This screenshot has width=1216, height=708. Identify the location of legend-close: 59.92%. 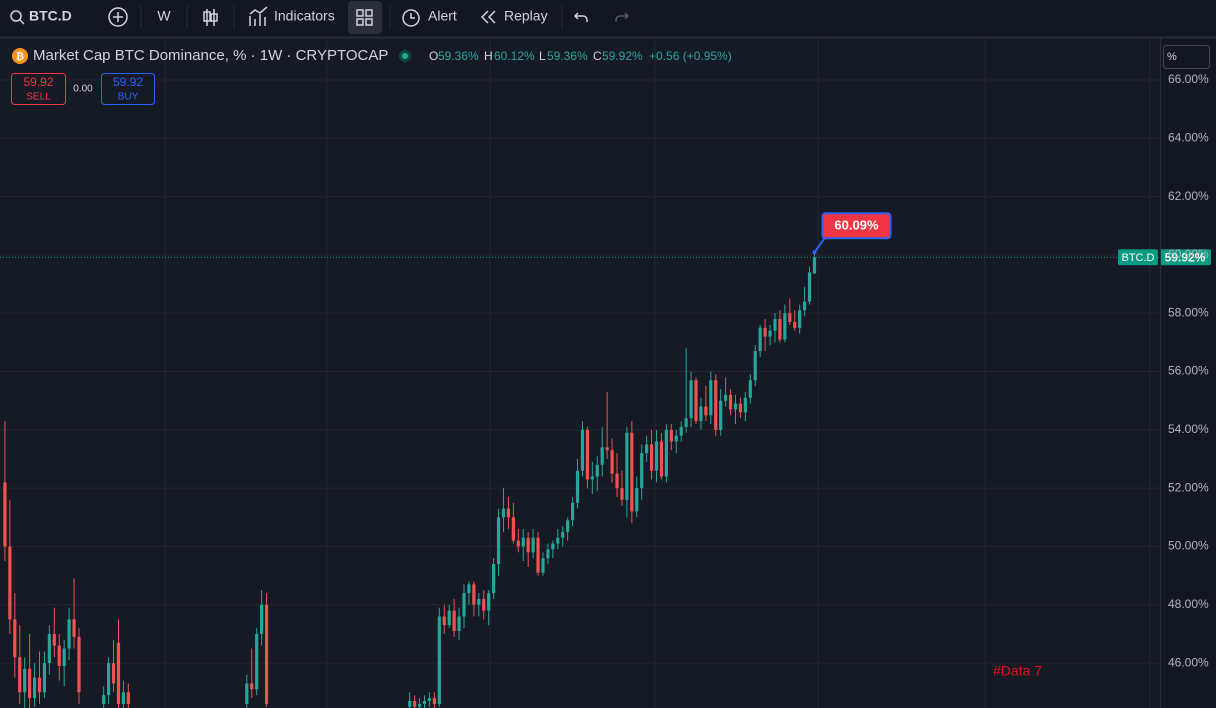
(622, 56).